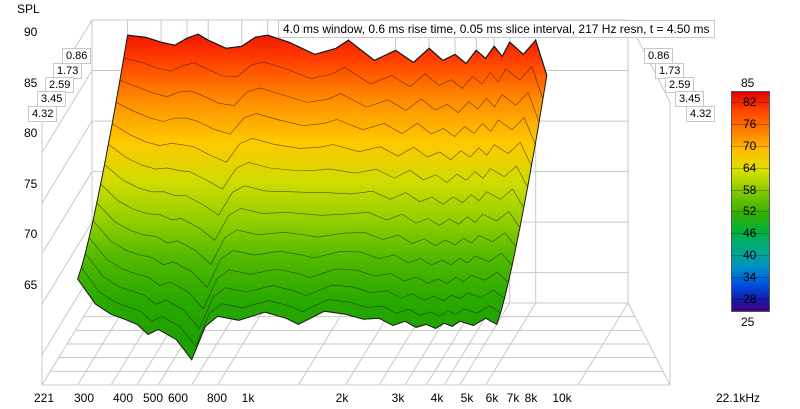  Describe the element at coordinates (659, 56) in the screenshot. I see `time-tick-label-right: 0.86` at that location.